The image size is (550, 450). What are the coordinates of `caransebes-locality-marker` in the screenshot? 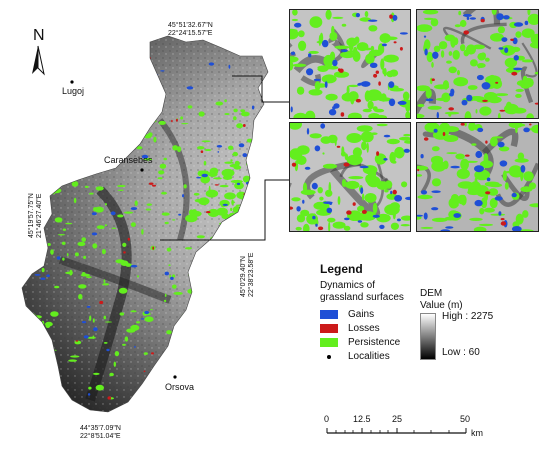 It's located at (142, 170).